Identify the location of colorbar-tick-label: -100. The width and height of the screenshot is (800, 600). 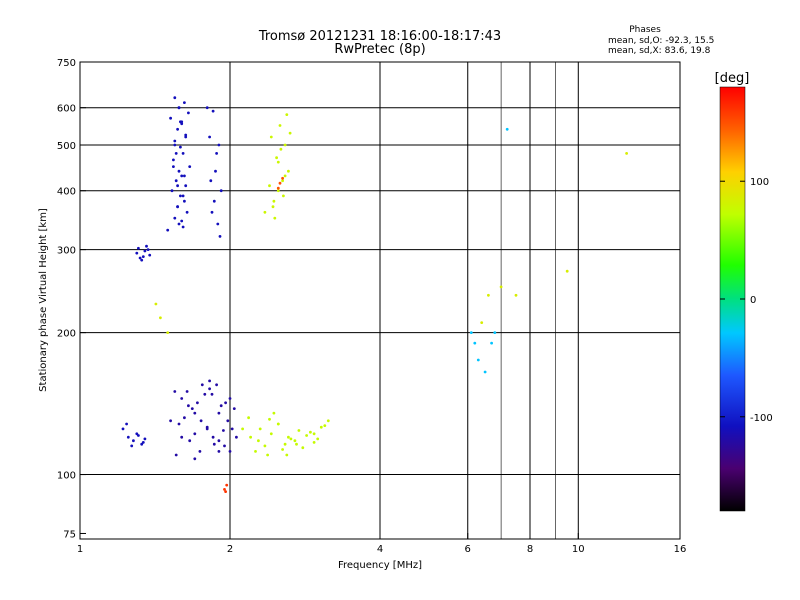
(761, 418).